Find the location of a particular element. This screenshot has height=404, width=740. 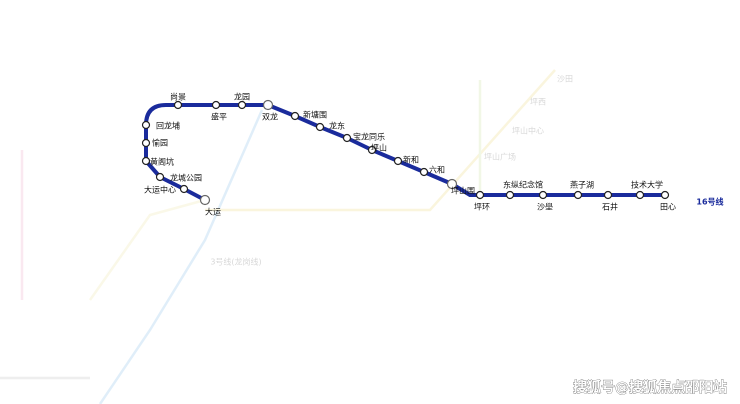

background-label: 坪西 is located at coordinates (538, 102).